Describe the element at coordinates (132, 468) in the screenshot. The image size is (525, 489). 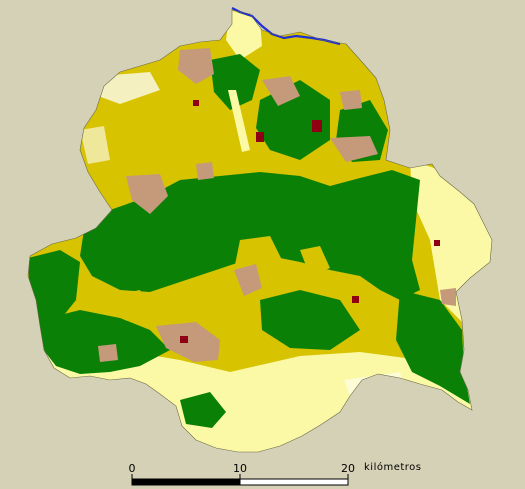
I see `scale-label-0: 0` at that location.